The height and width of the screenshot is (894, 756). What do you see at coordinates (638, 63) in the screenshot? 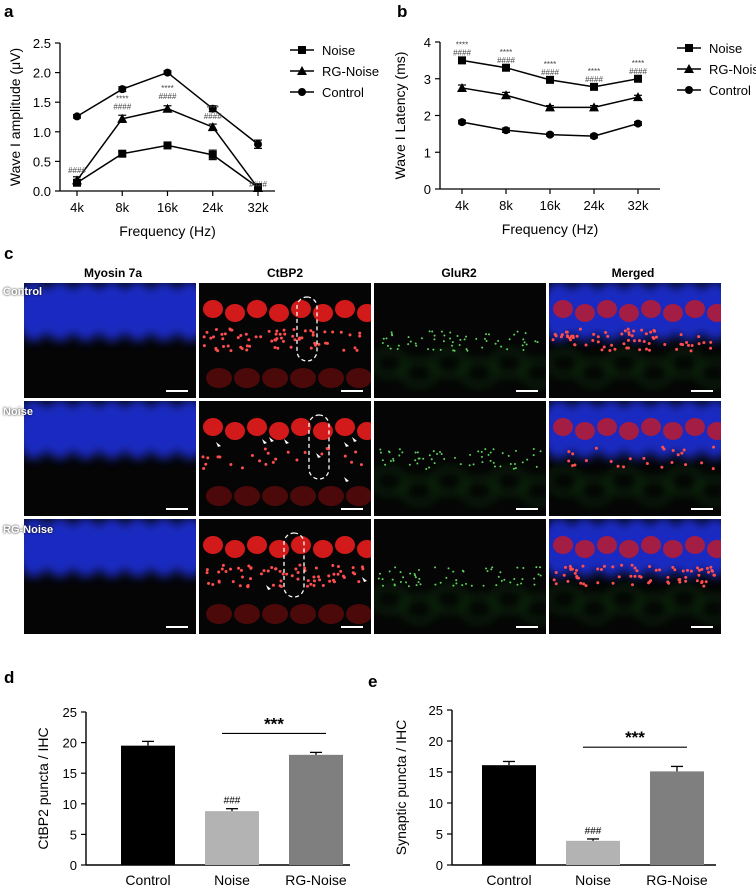
I see `significance-marker: ****` at bounding box center [638, 63].